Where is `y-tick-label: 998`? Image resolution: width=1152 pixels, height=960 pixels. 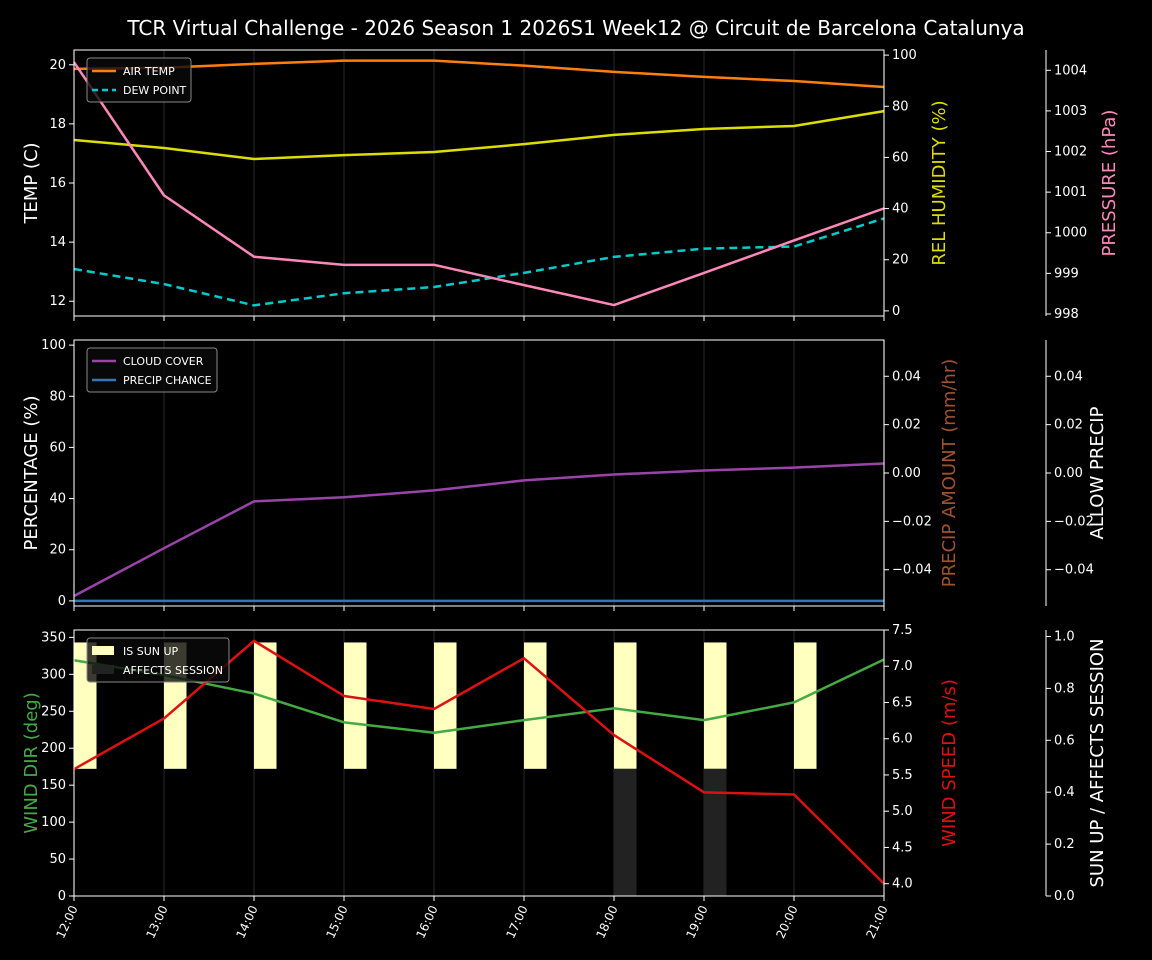
y-tick-label: 998 is located at coordinates (1066, 314).